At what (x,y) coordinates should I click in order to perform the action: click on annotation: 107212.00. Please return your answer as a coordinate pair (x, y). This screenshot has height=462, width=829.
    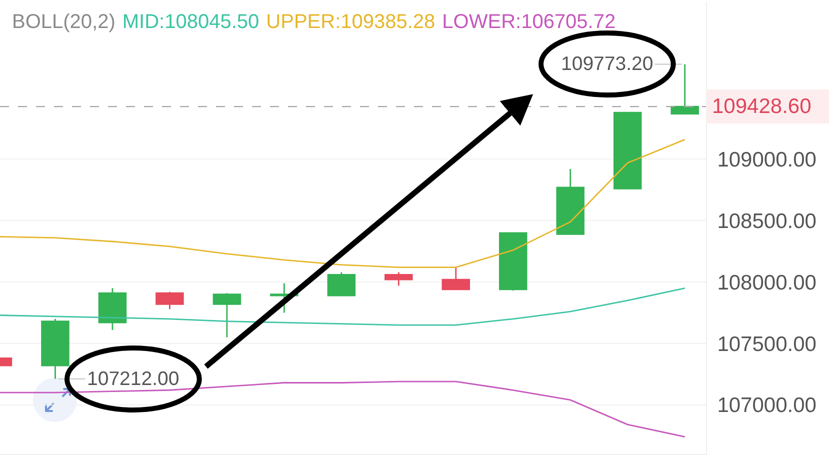
    Looking at the image, I should click on (133, 379).